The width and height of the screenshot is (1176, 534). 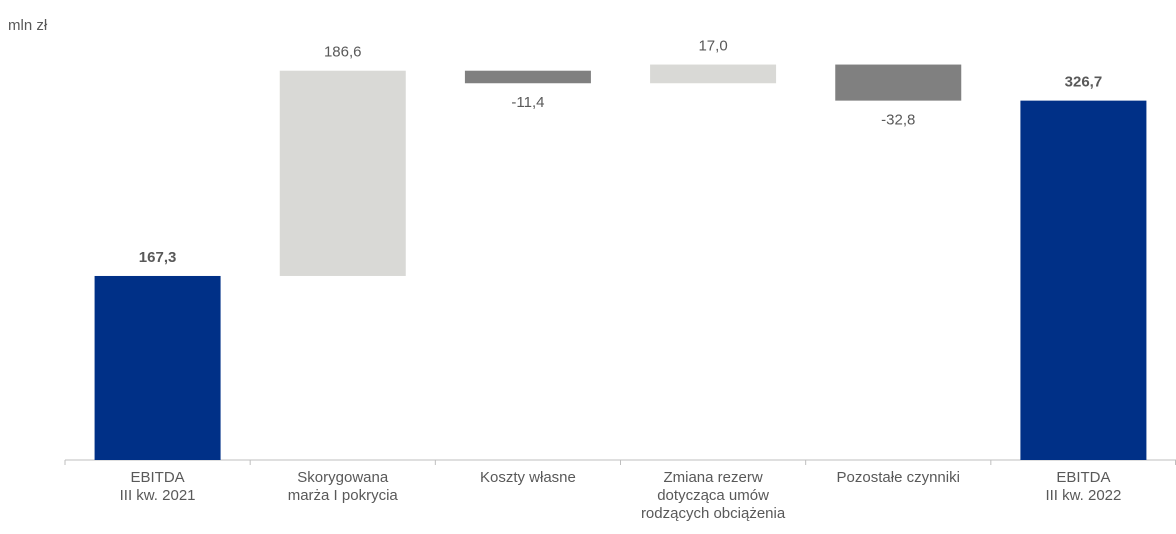 I want to click on x-tick-label-line: rodzących obciążenia, so click(x=713, y=513).